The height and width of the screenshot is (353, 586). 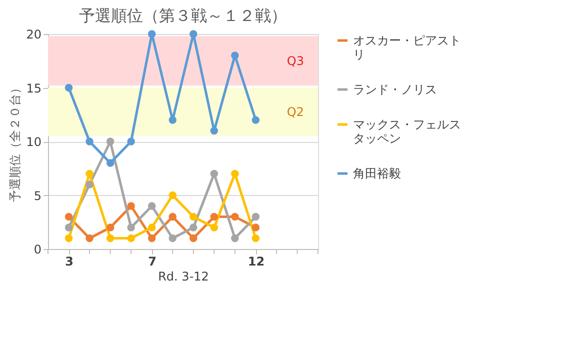 I want to click on x-axis-title: Rd. 3-12, so click(x=183, y=277).